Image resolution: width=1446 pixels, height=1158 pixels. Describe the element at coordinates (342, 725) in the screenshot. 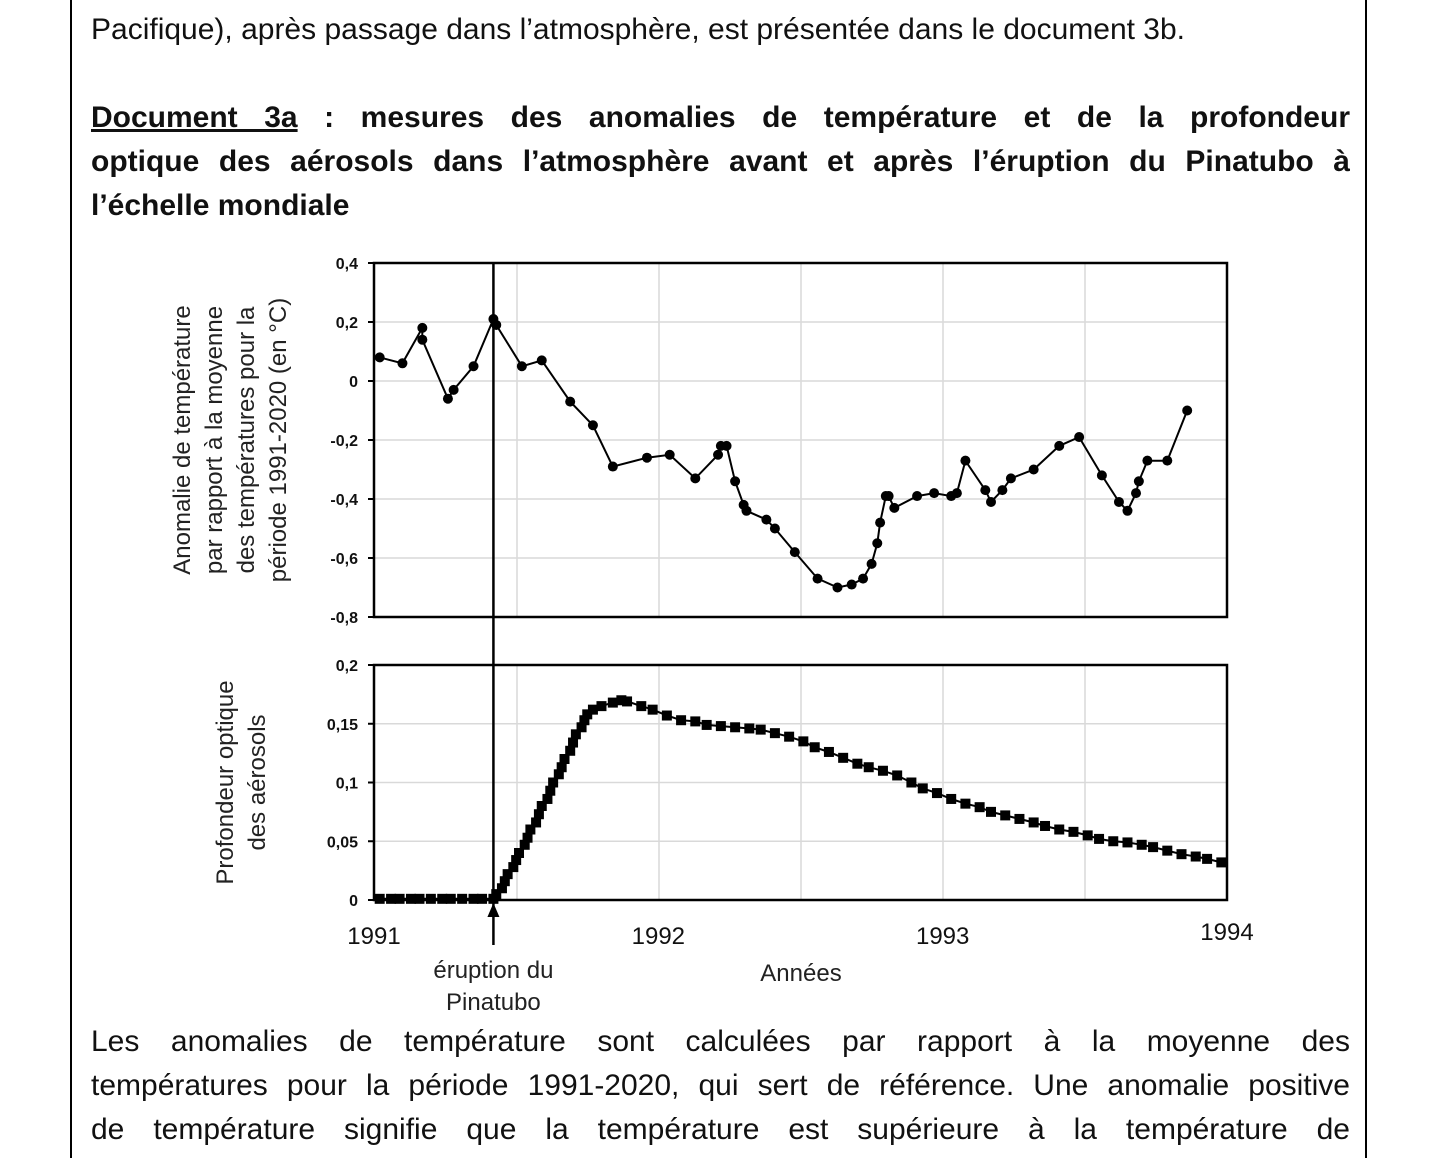

I see `y-tick-label: 0,15` at that location.